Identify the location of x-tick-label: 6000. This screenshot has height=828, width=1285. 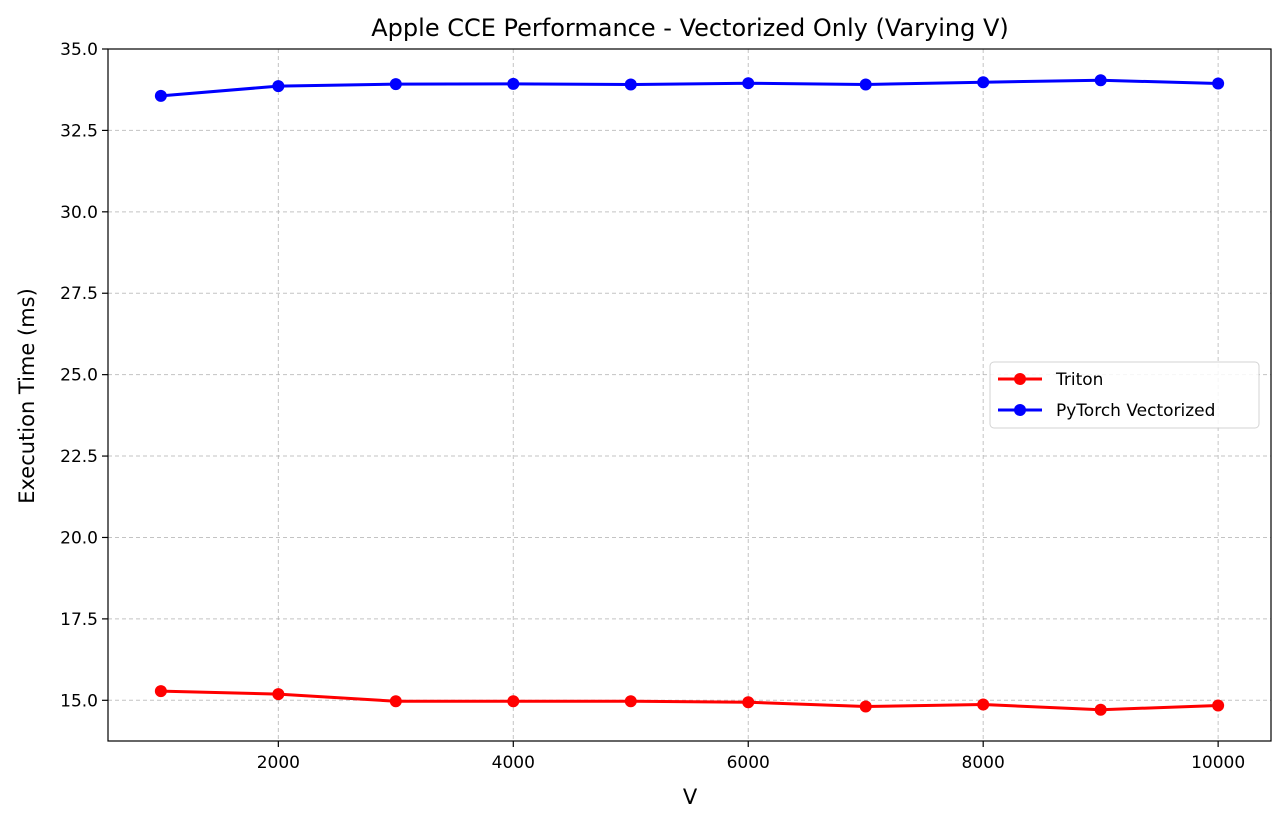
(748, 763).